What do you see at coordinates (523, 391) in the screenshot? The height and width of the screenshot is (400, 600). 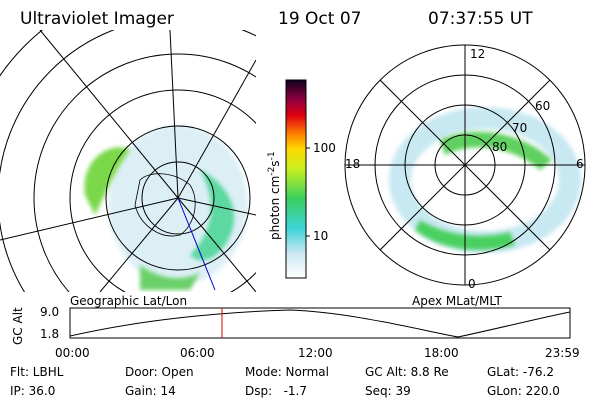 I see `info: GLon: 220.0` at bounding box center [523, 391].